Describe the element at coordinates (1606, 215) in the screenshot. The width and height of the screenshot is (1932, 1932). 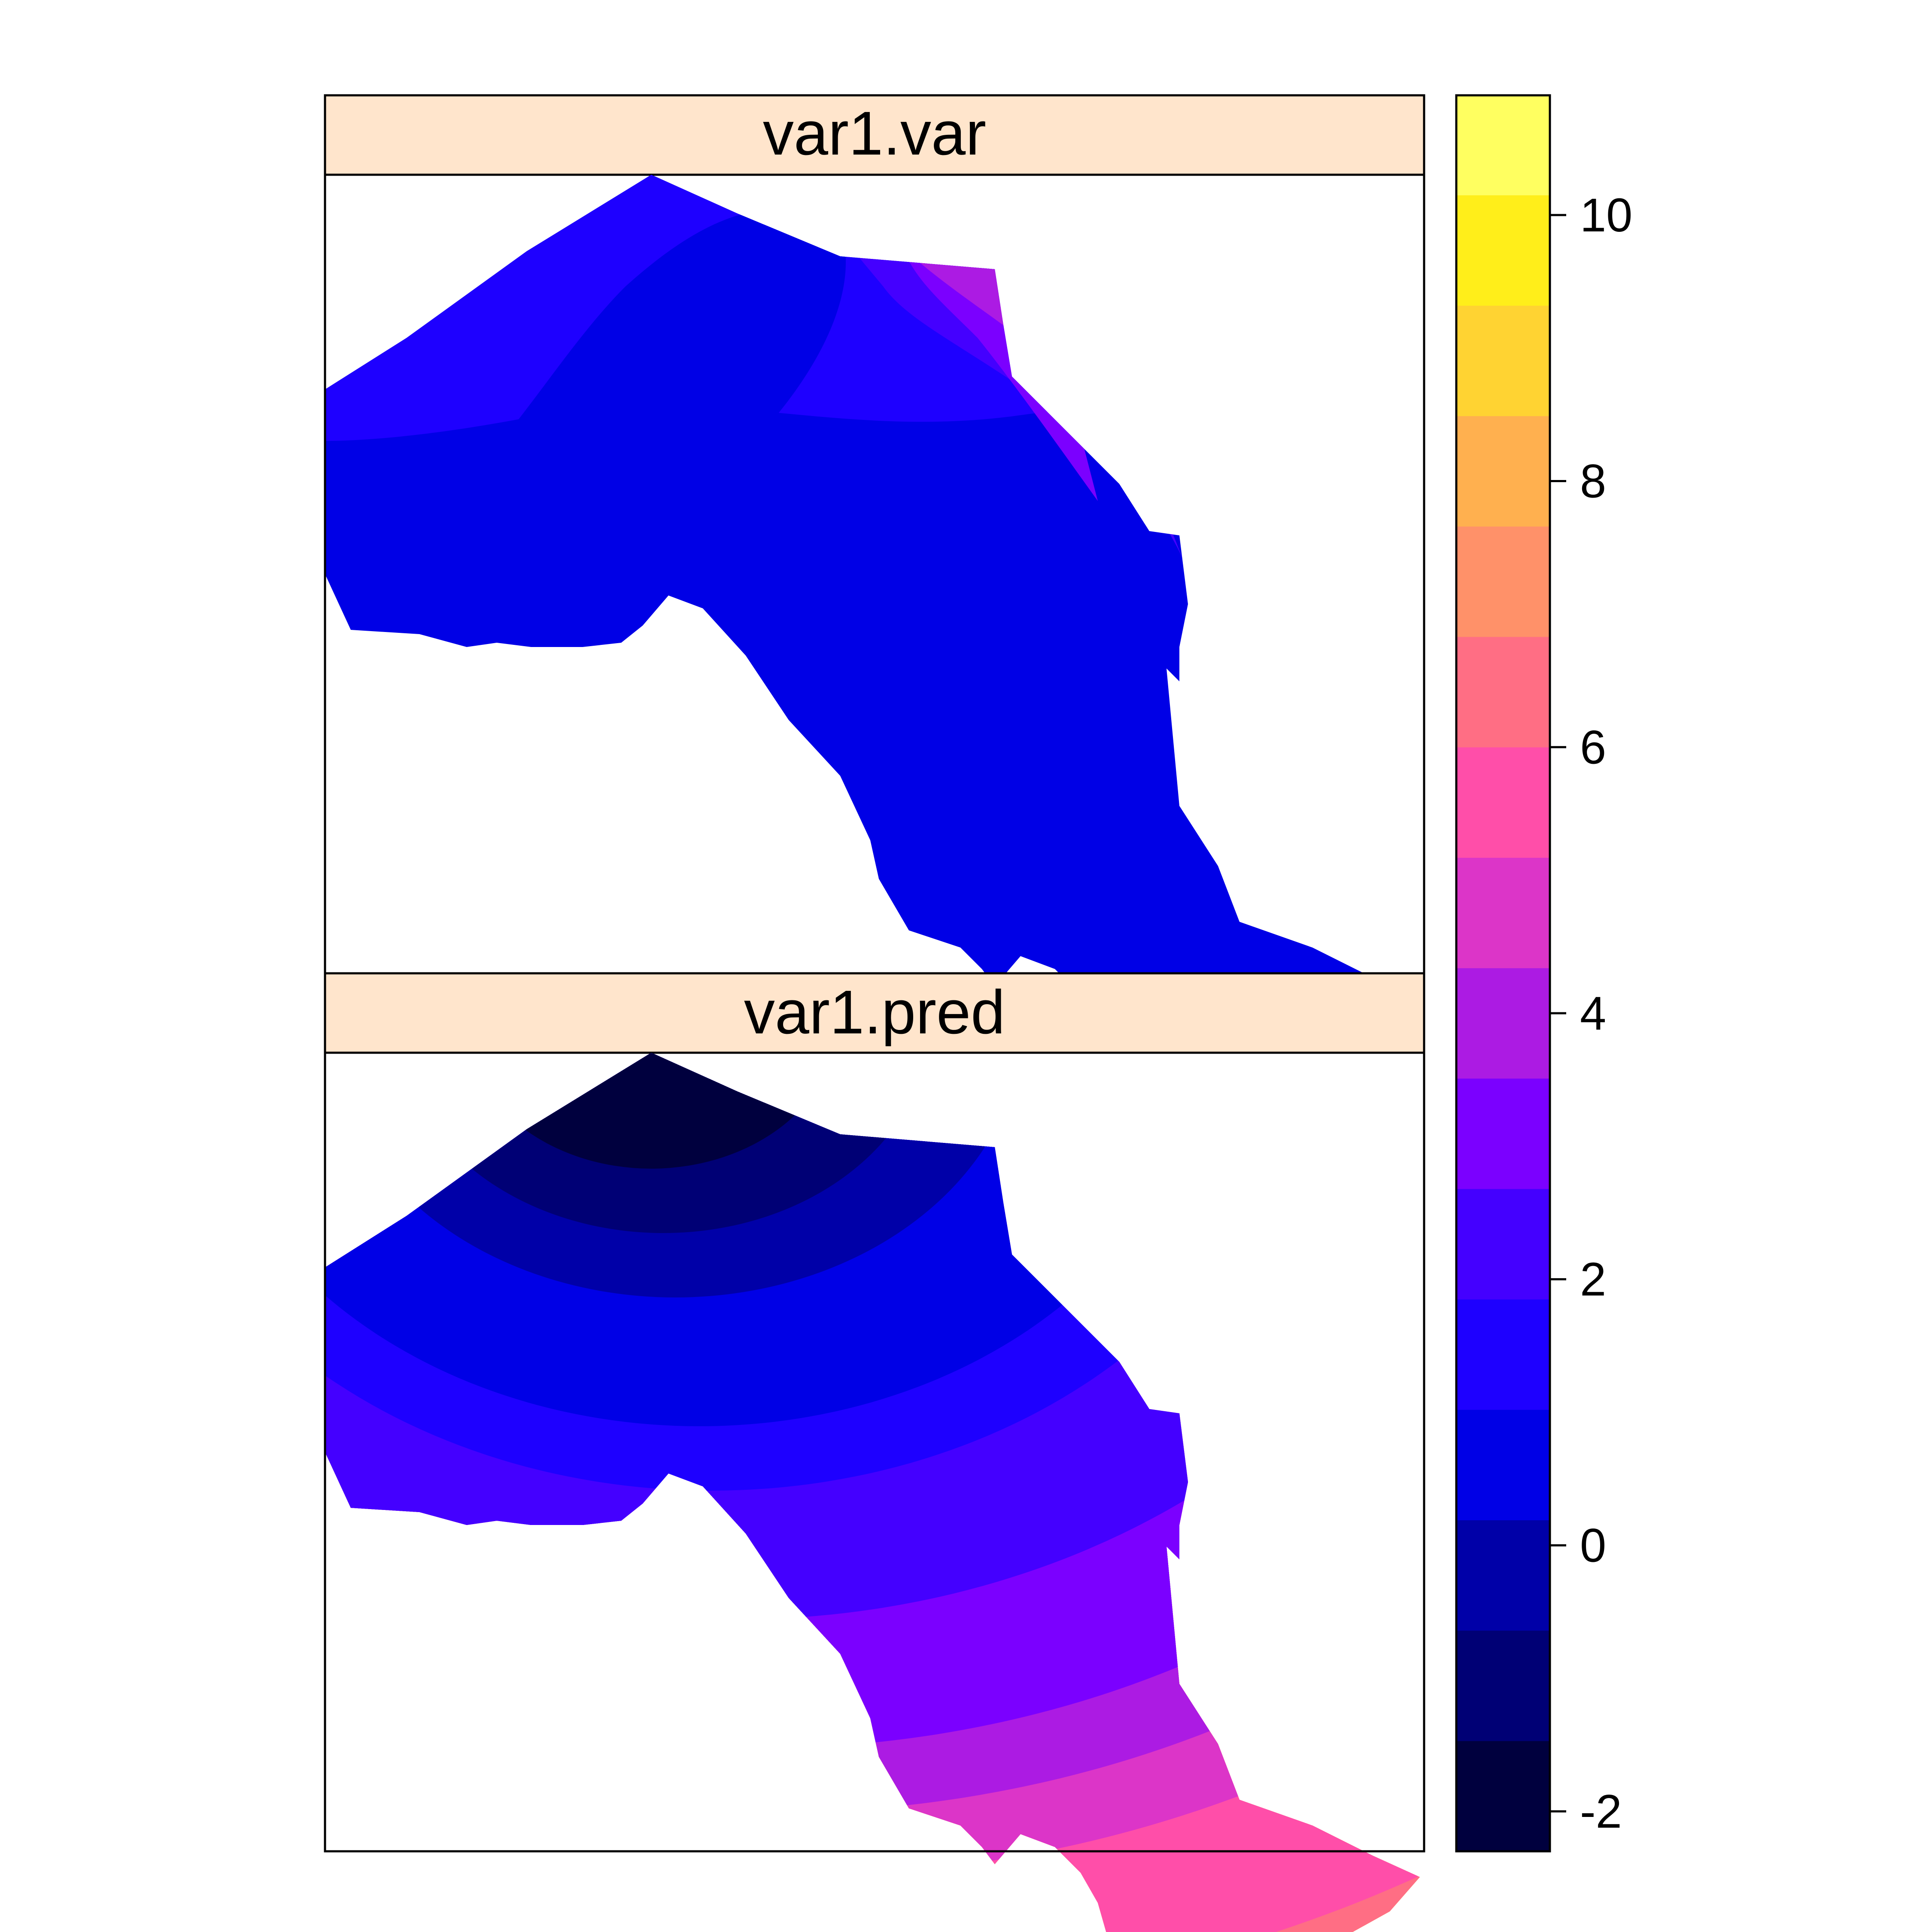
I see `colorkey-tick-label: 10` at that location.